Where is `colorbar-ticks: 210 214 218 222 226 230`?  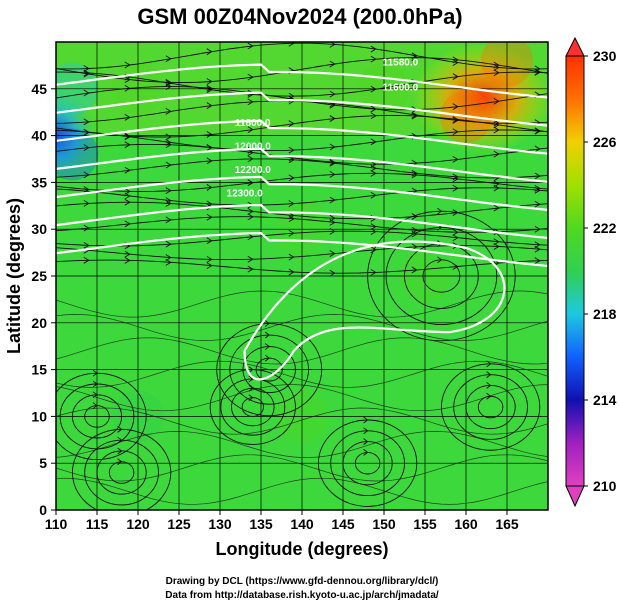 colorbar-ticks: 210 214 218 222 226 230 is located at coordinates (600, 271).